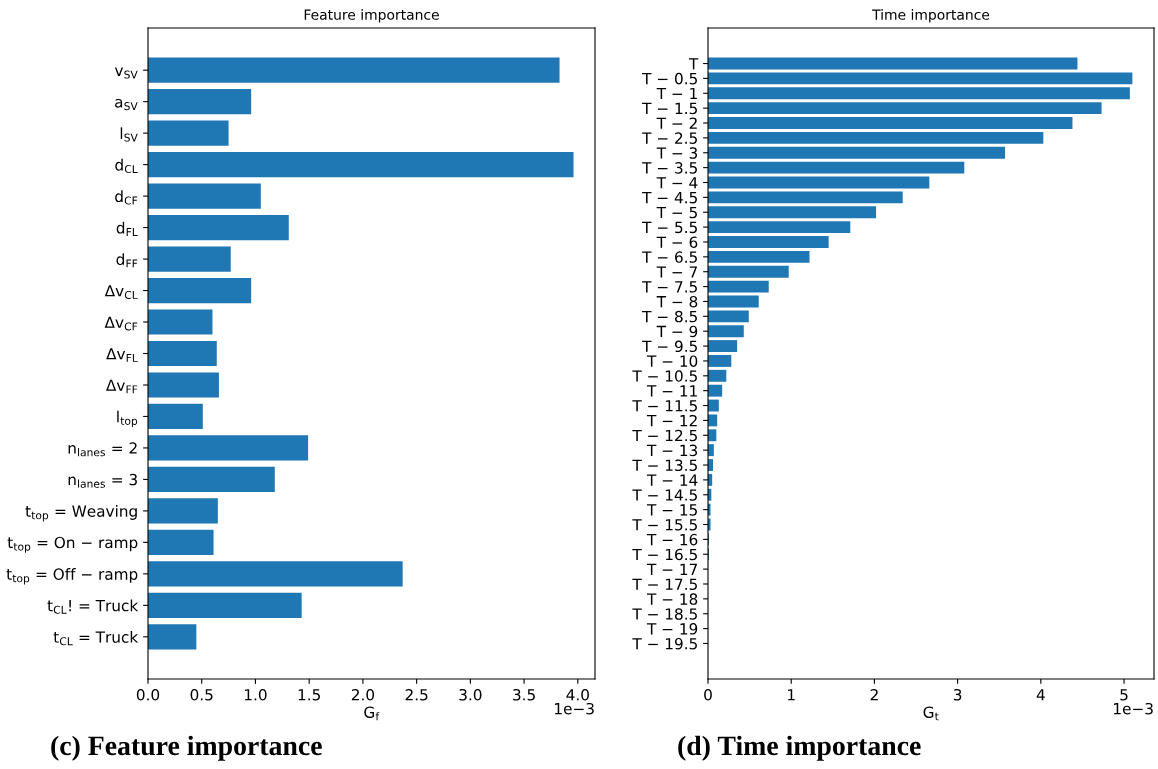 The width and height of the screenshot is (1158, 769). I want to click on y-tick-label: T − 19, so click(672, 629).